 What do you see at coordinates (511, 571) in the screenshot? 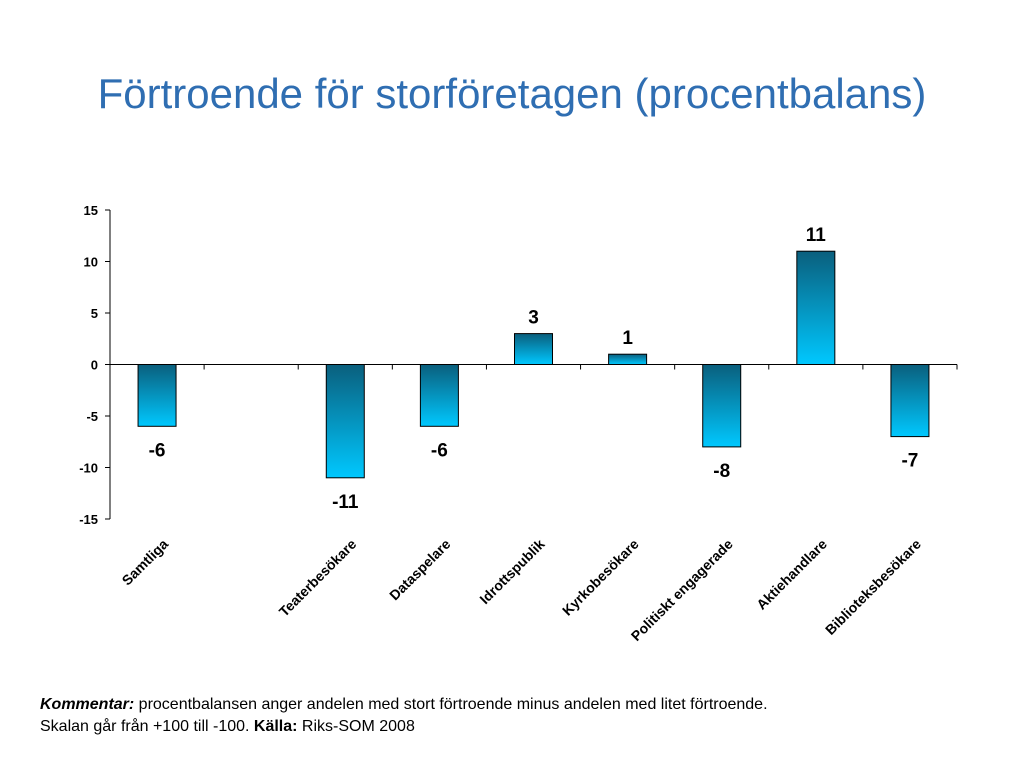
I see `category-label: Idrottspublik` at bounding box center [511, 571].